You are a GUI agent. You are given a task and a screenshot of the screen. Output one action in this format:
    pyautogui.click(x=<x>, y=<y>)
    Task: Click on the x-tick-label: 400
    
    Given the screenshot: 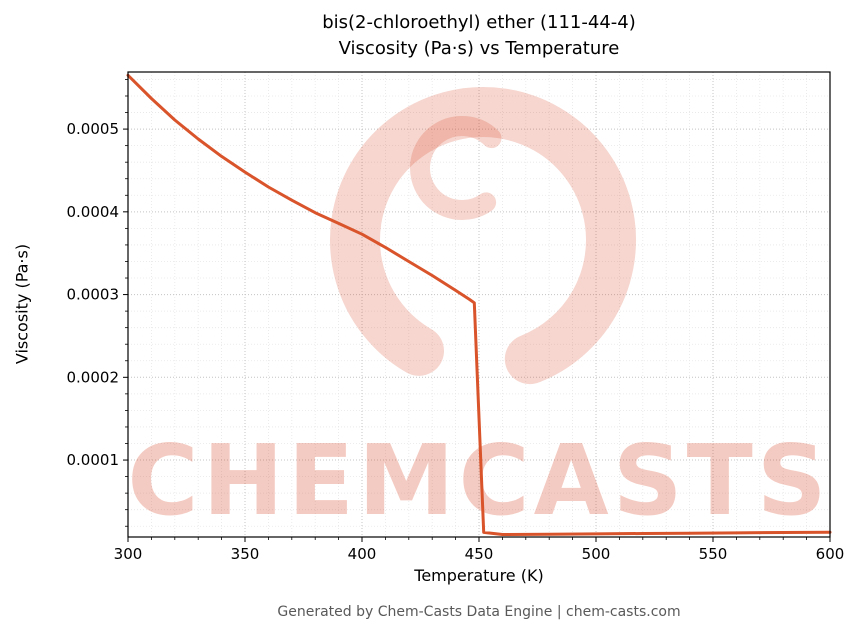 What is the action you would take?
    pyautogui.click(x=362, y=554)
    